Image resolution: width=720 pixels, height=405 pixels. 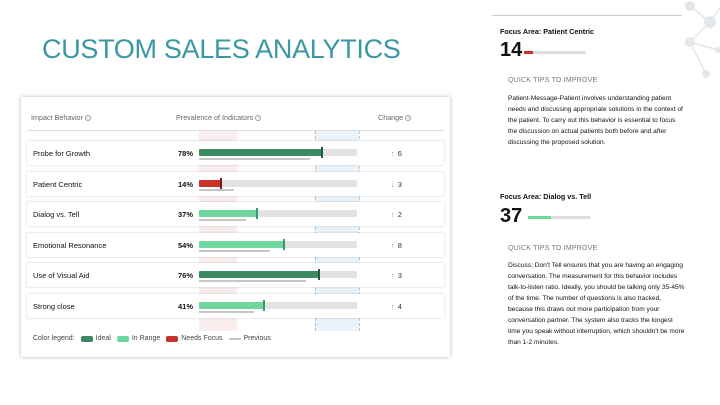 What do you see at coordinates (146, 338) in the screenshot?
I see `legend-label: In Range` at bounding box center [146, 338].